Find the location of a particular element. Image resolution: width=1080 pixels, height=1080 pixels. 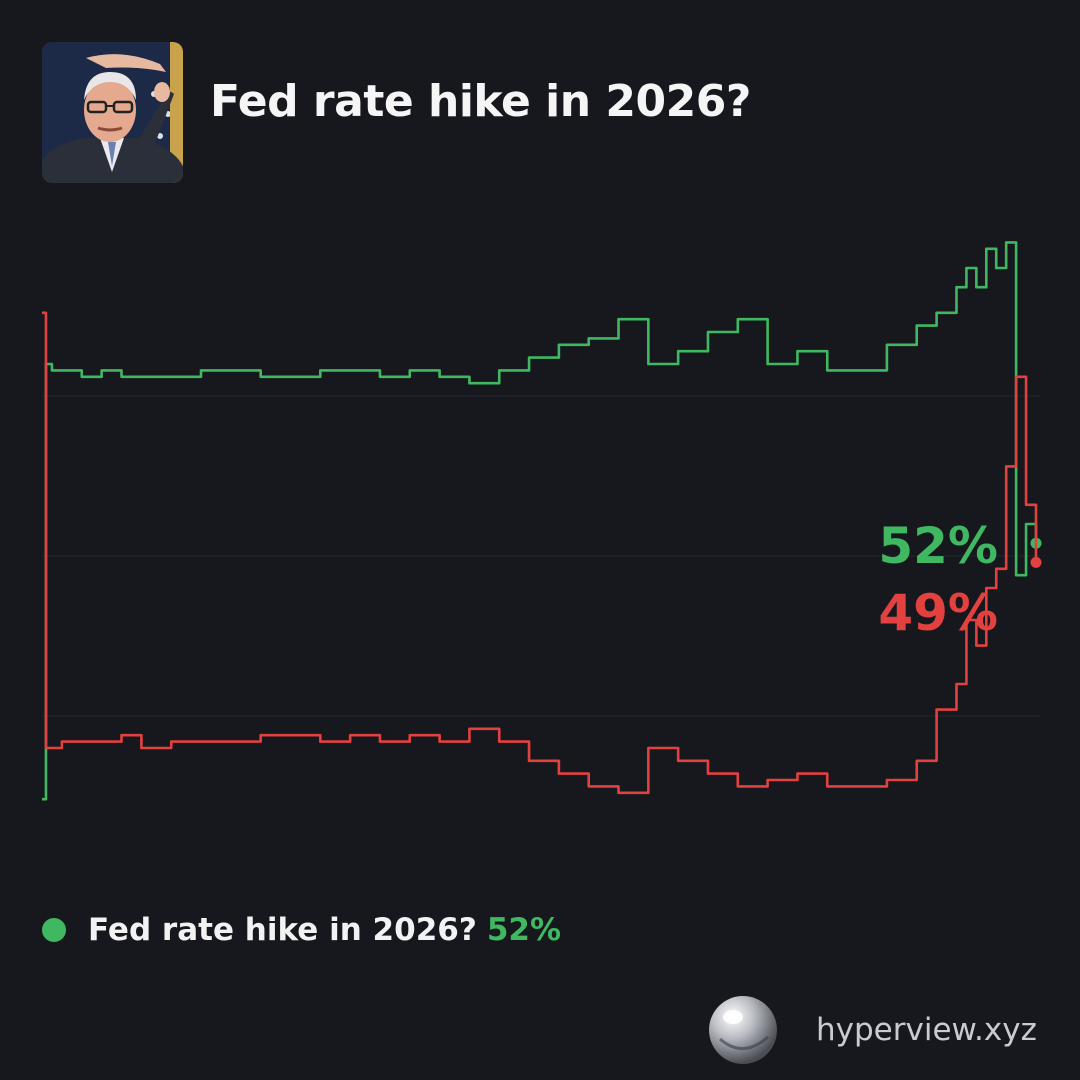

legend-dot-icon is located at coordinates (54, 930).